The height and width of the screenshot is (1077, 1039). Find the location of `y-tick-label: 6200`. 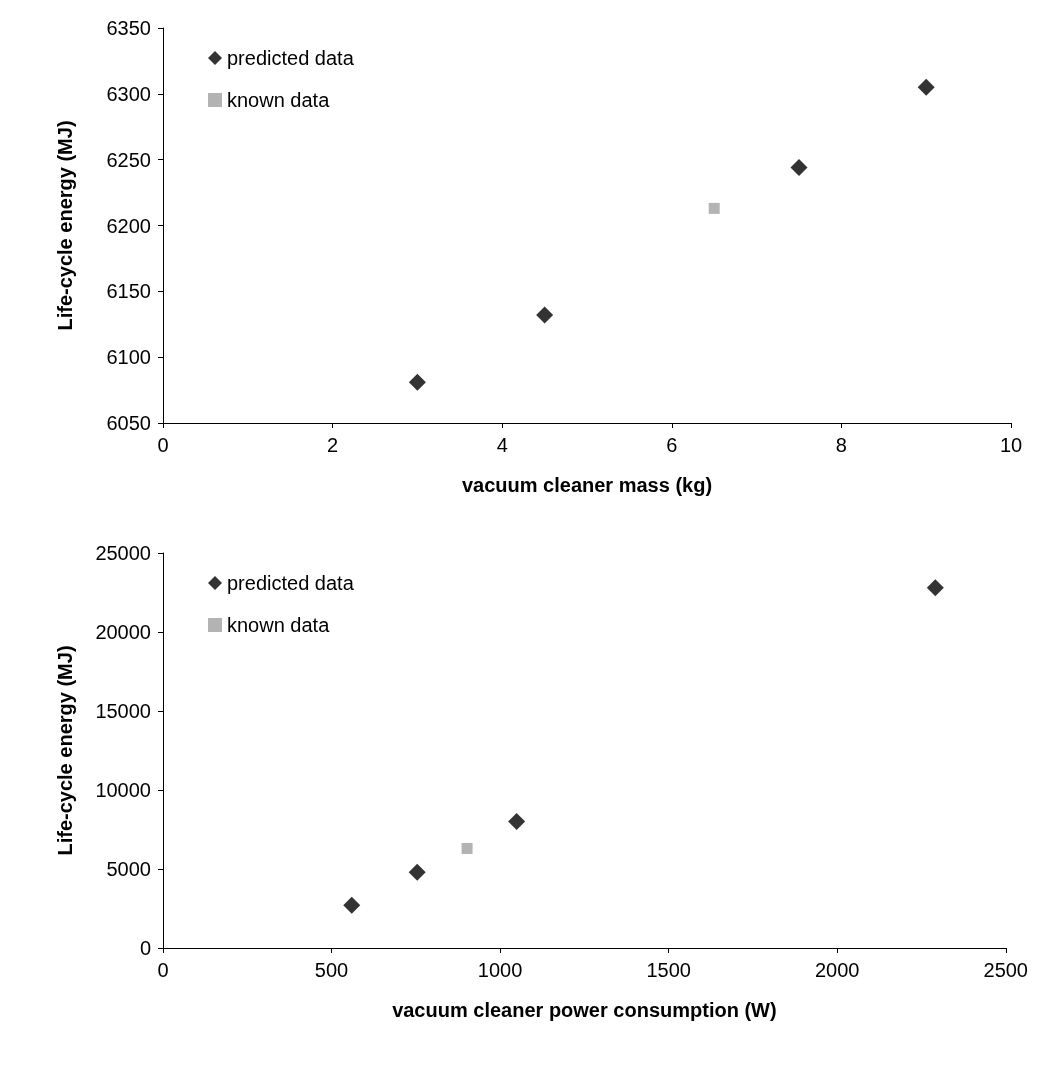

y-tick-label: 6200 is located at coordinates (128, 225).